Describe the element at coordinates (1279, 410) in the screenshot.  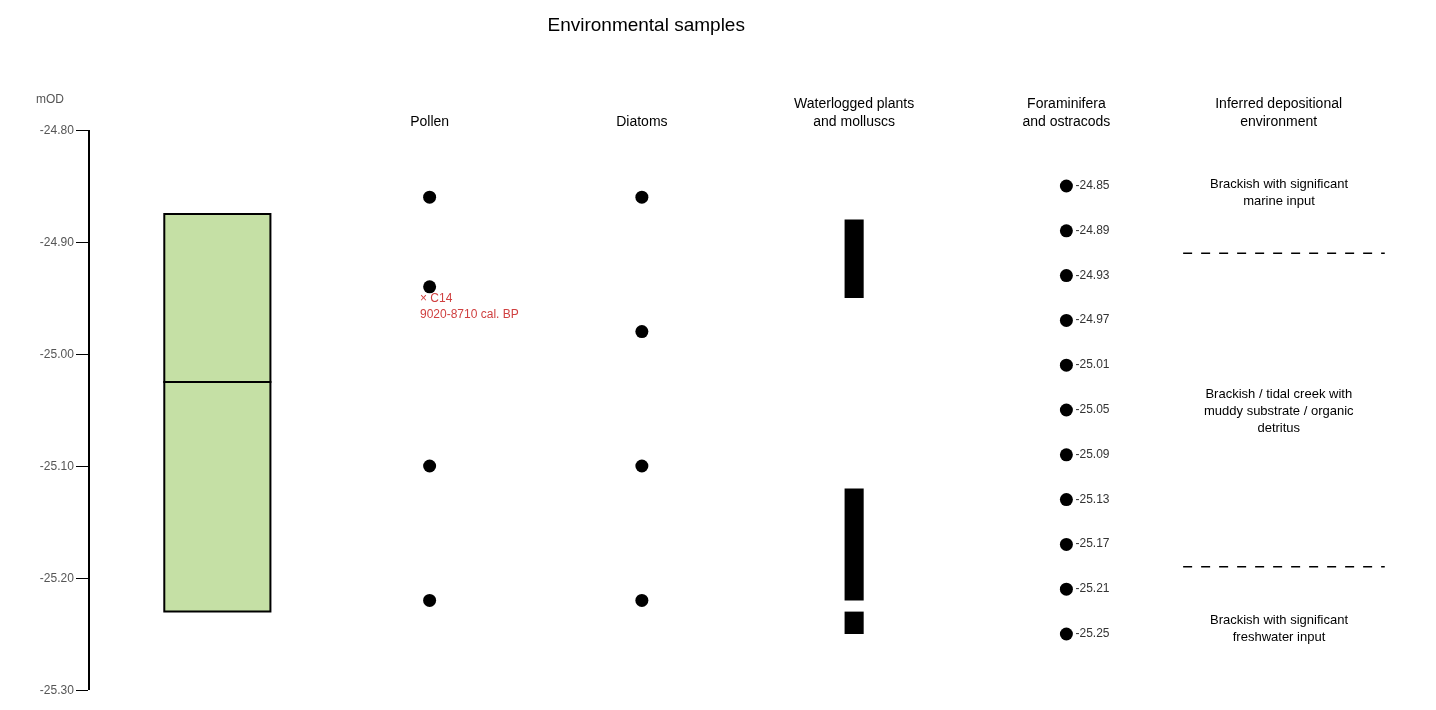
I see `annotation: Brackish / tidal creek with muddy substrate / organic detritus` at that location.